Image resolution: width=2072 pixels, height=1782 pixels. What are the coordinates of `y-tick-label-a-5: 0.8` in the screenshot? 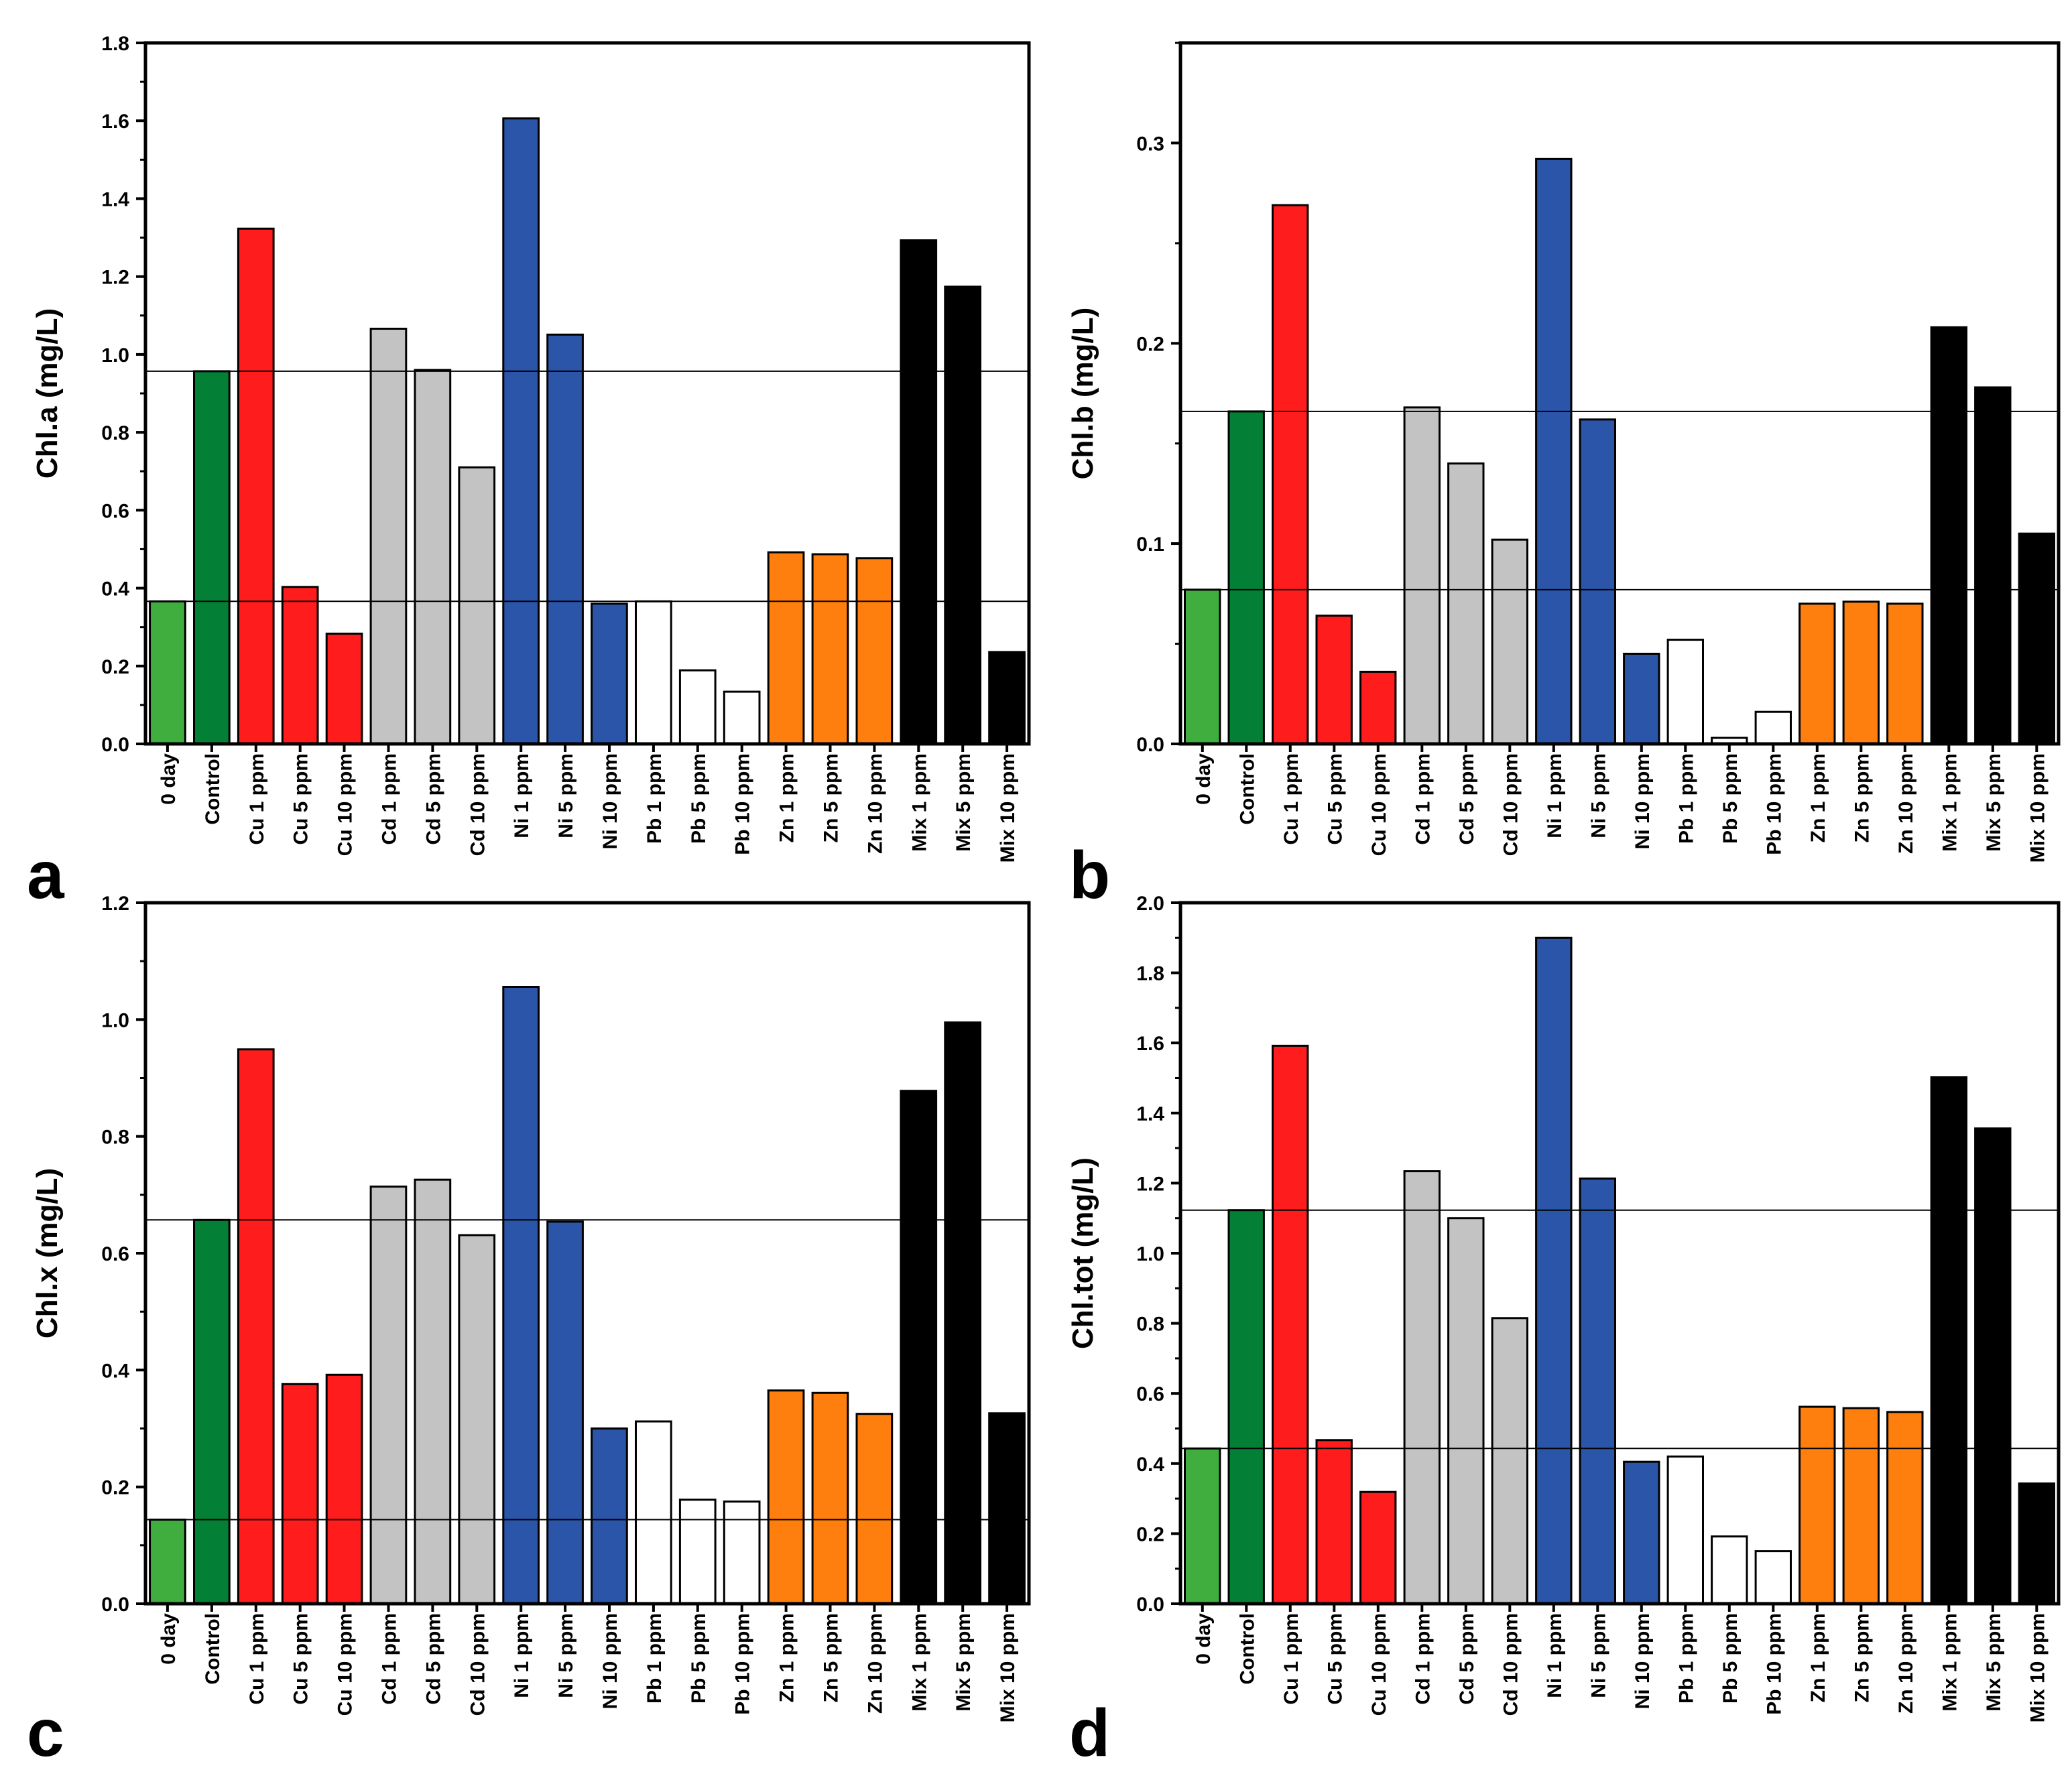 It's located at (115, 433).